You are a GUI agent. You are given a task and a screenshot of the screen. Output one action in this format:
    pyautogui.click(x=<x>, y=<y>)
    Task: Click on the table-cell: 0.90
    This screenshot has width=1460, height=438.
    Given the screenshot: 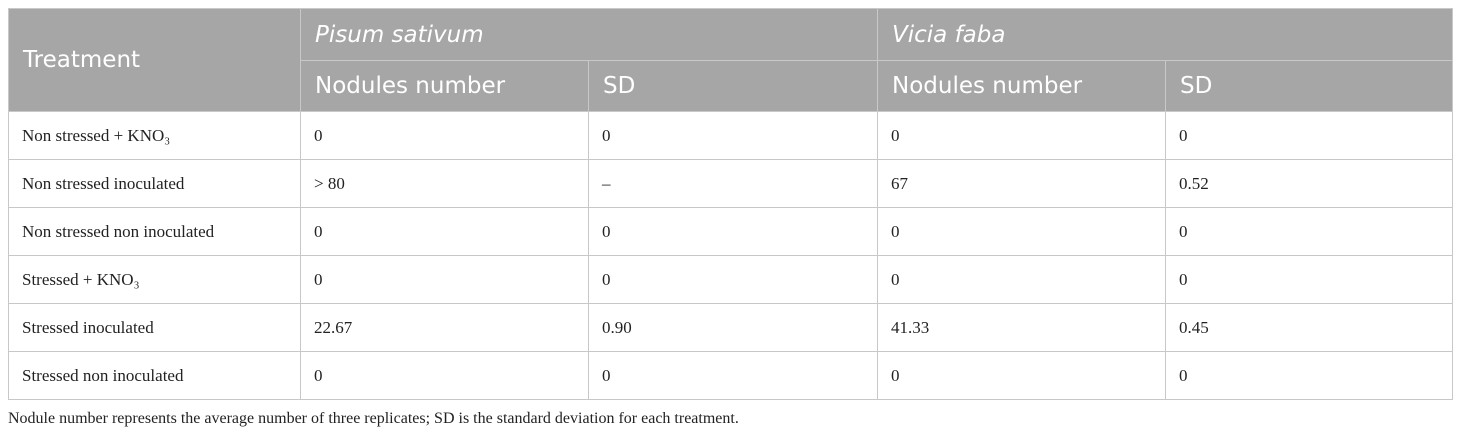 What is the action you would take?
    pyautogui.click(x=733, y=327)
    